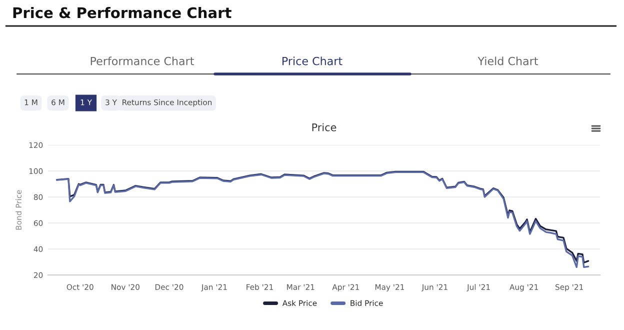  What do you see at coordinates (312, 61) in the screenshot?
I see `text: Price Chart` at bounding box center [312, 61].